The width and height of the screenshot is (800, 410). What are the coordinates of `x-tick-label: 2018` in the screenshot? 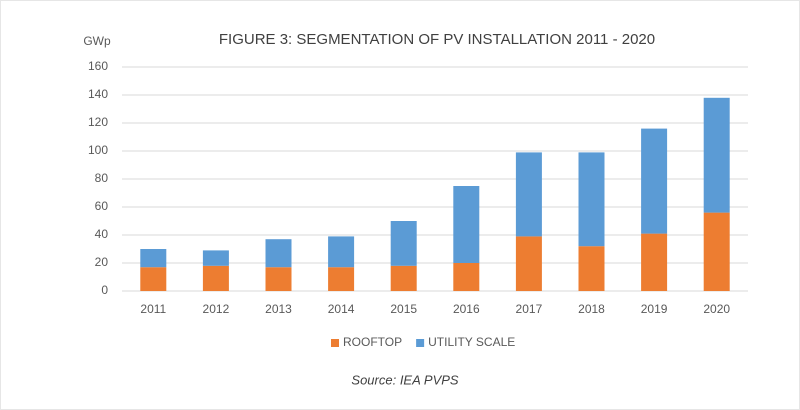 It's located at (591, 309).